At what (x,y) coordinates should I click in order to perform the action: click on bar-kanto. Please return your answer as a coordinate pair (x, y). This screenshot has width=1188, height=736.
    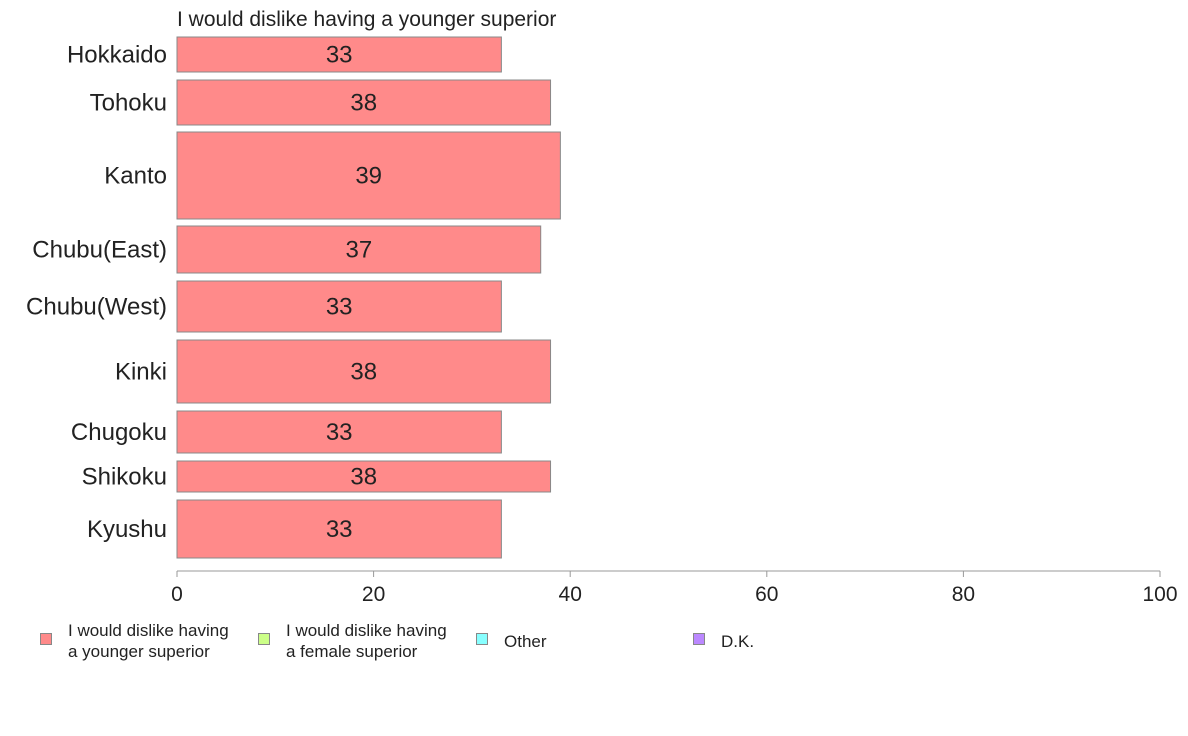
    Looking at the image, I should click on (368, 175).